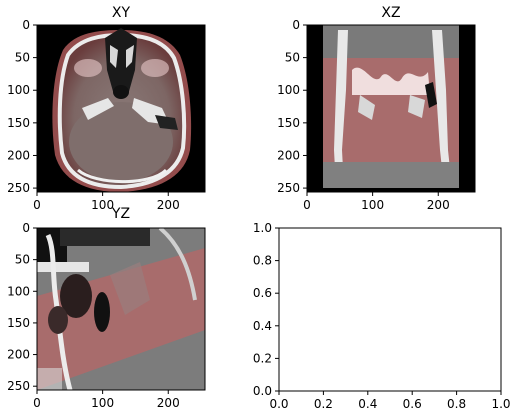  What do you see at coordinates (278, 404) in the screenshot?
I see `x-tick-label: 0.0` at bounding box center [278, 404].